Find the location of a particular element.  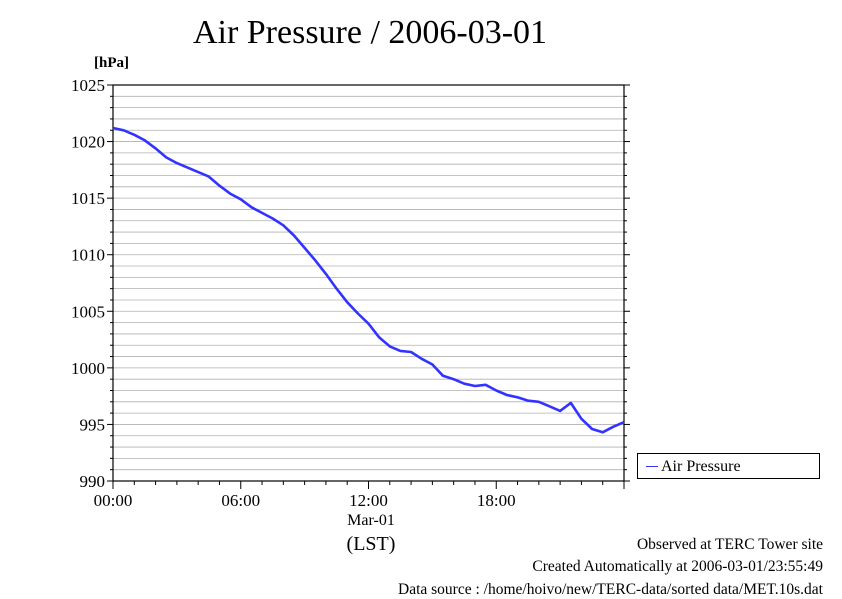

y-tick-label: 1025 is located at coordinates (88, 85).